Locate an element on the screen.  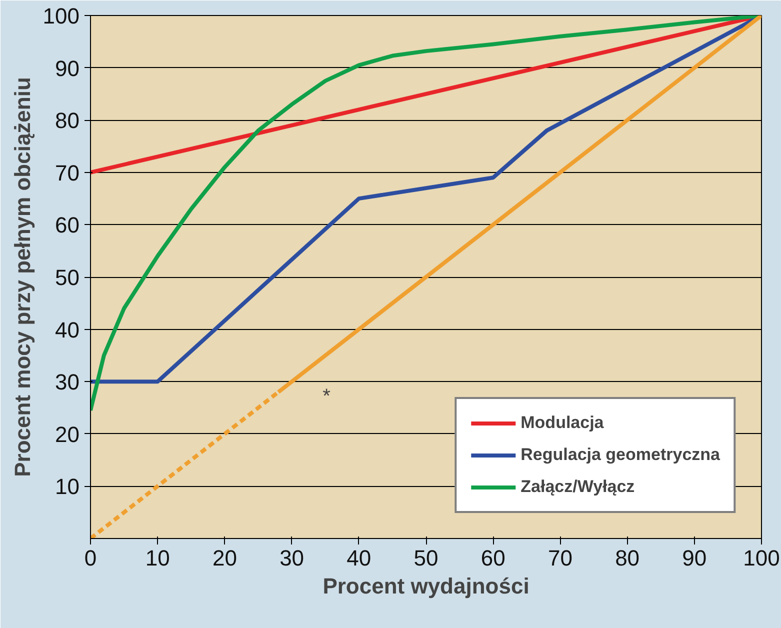
x-tick-label: 60 is located at coordinates (493, 558).